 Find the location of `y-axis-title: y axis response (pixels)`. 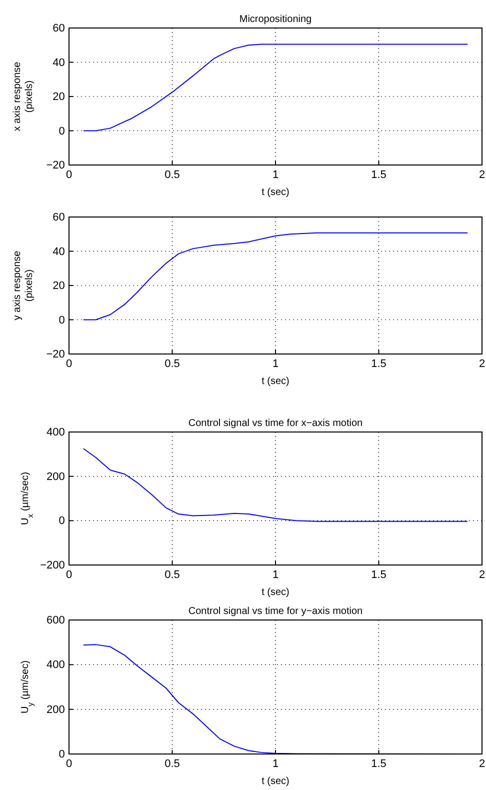

y-axis-title: y axis response (pixels) is located at coordinates (23, 285).